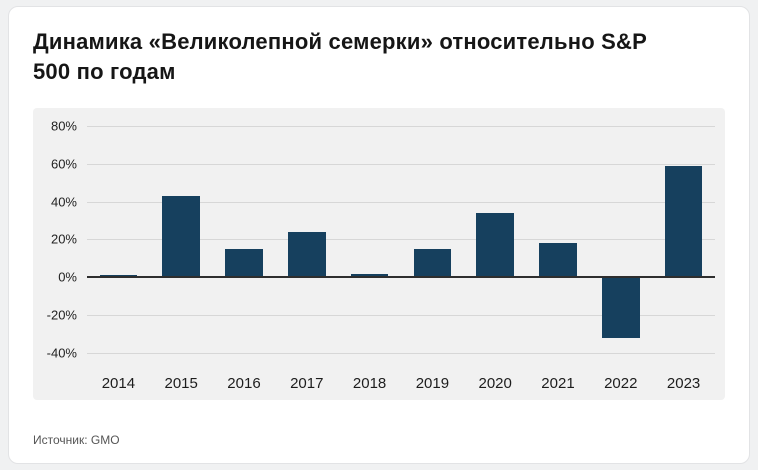  Describe the element at coordinates (683, 221) in the screenshot. I see `bar-2023` at that location.